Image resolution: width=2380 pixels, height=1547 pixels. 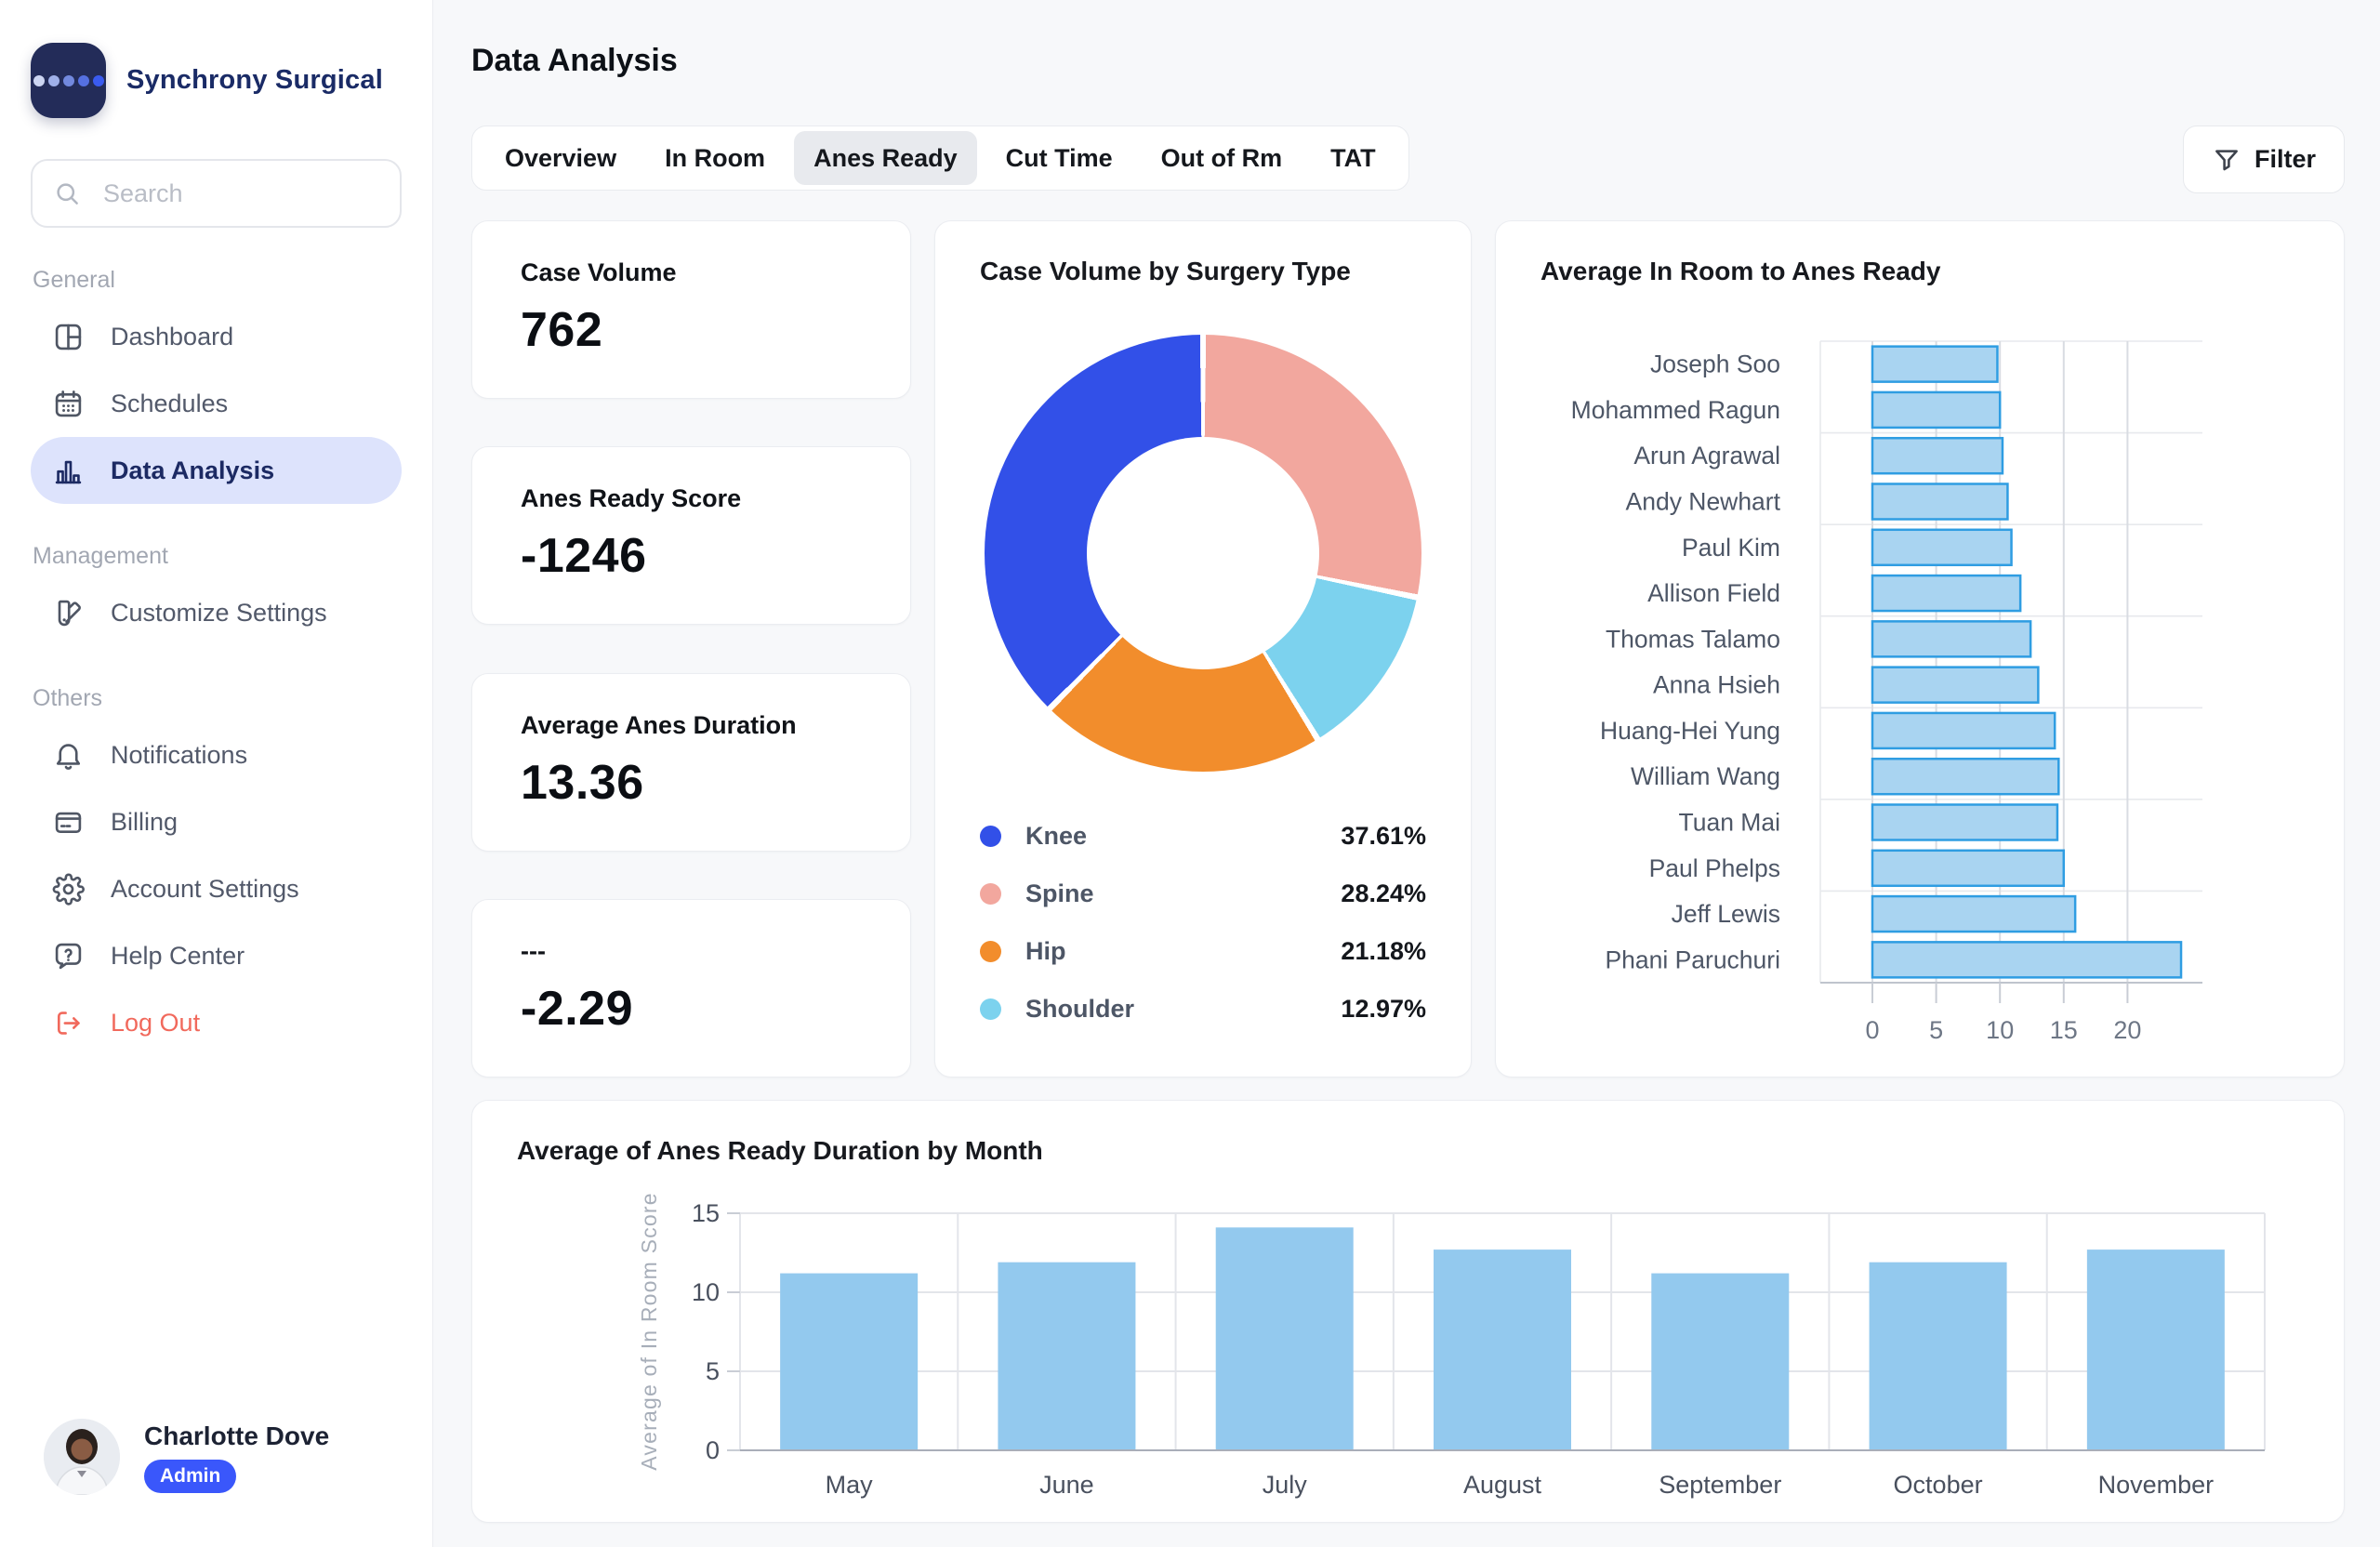 I want to click on legend-value: 37.61%, so click(x=1383, y=835).